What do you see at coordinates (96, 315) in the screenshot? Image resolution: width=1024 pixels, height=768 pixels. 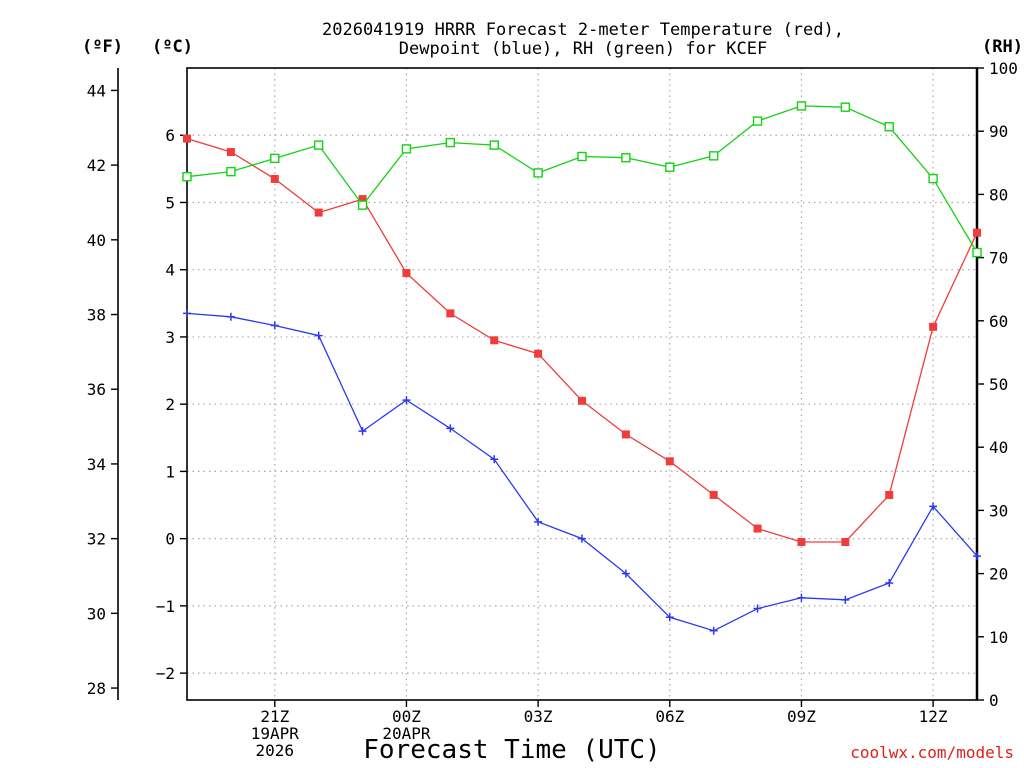 I see `fahrenheit-tick-label: 38` at bounding box center [96, 315].